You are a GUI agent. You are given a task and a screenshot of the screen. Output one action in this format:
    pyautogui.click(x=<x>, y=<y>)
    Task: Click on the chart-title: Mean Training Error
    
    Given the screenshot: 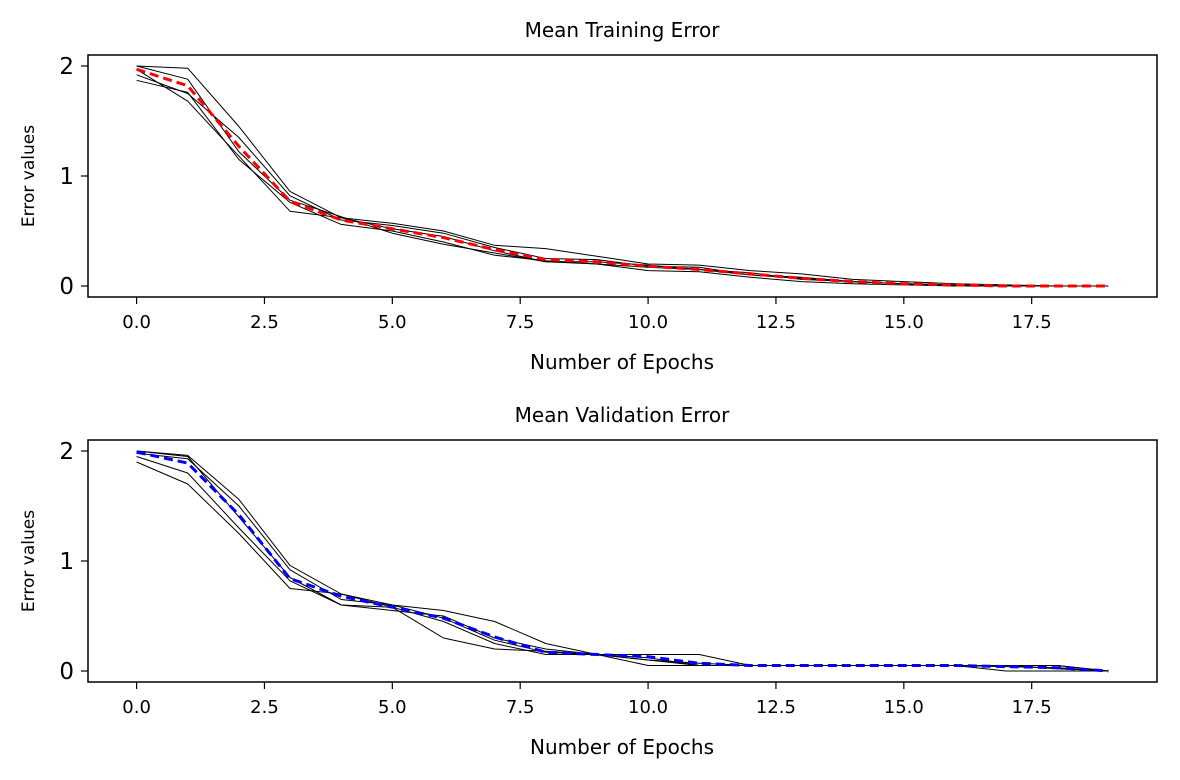 What is the action you would take?
    pyautogui.click(x=623, y=30)
    